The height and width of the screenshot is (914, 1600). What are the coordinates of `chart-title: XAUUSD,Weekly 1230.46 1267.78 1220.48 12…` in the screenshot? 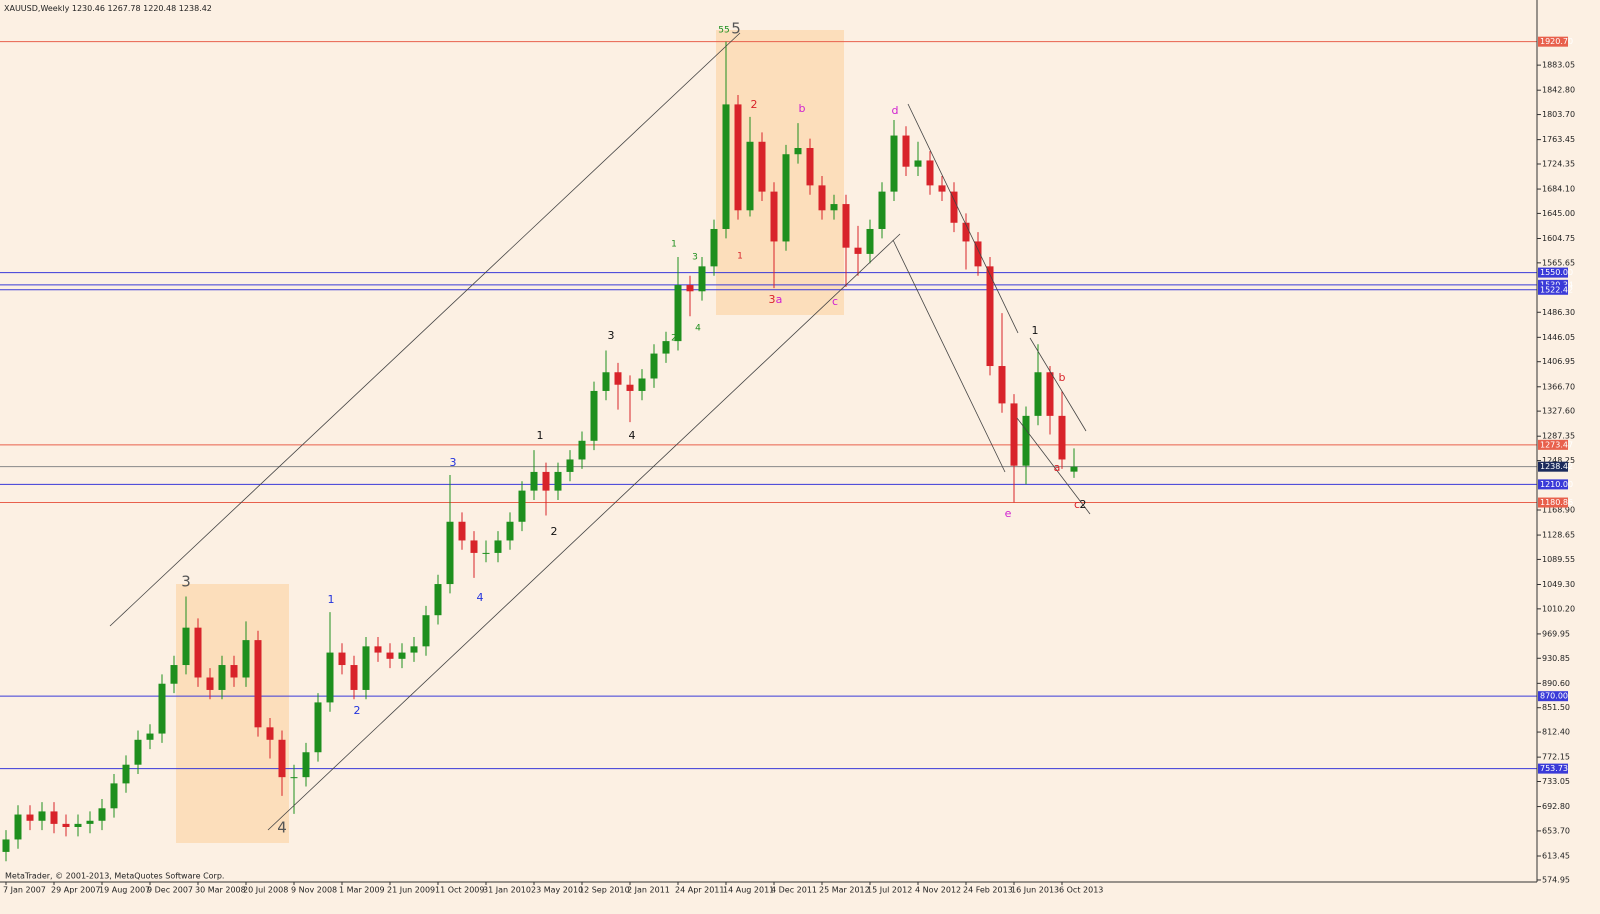 It's located at (108, 8).